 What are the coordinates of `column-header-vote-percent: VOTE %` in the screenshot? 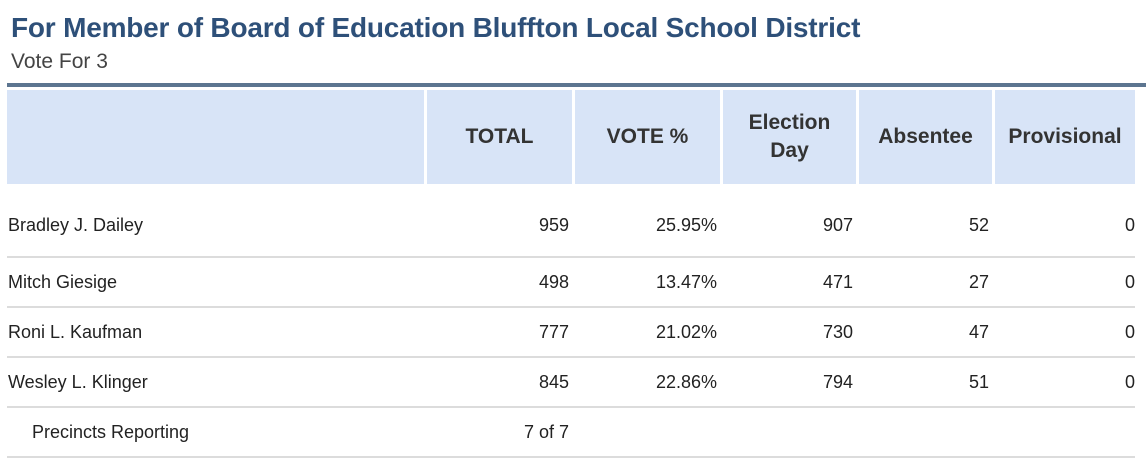 It's located at (649, 137).